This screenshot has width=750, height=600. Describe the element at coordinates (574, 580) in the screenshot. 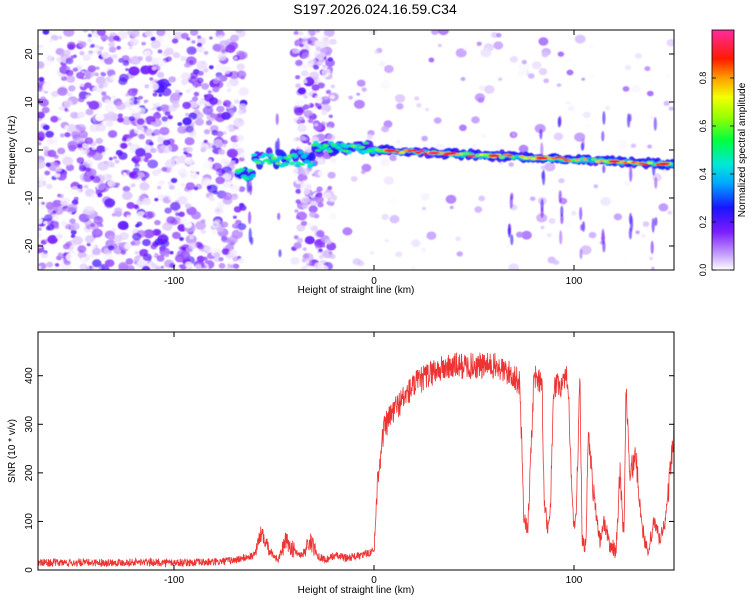

I see `x-tick-label: 100` at that location.